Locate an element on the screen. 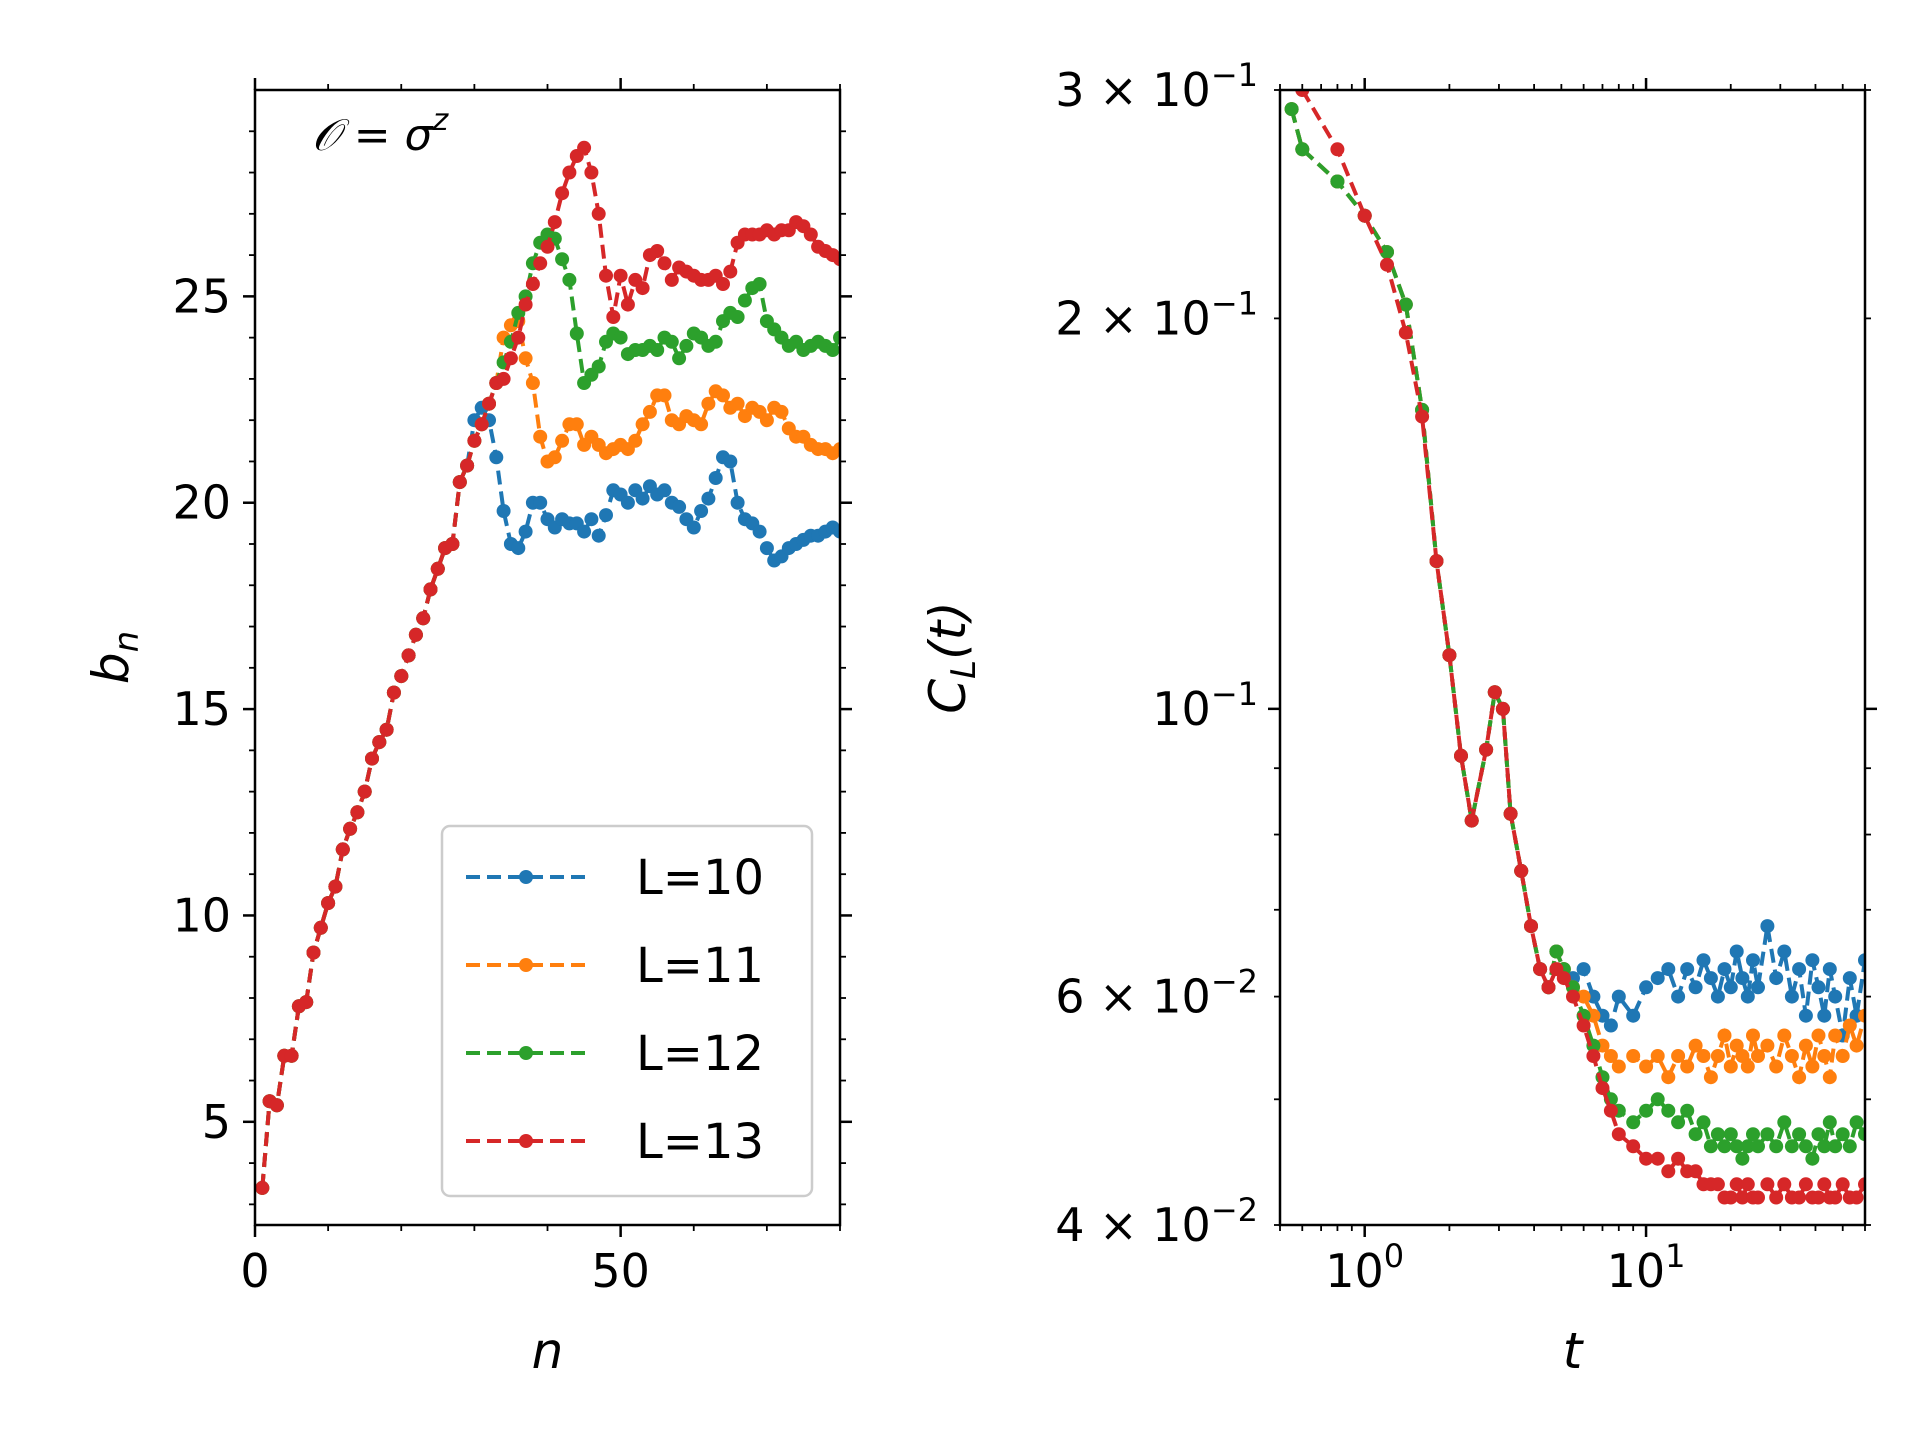 Image resolution: width=1920 pixels, height=1440 pixels. legend-label: L=10 is located at coordinates (700, 878).